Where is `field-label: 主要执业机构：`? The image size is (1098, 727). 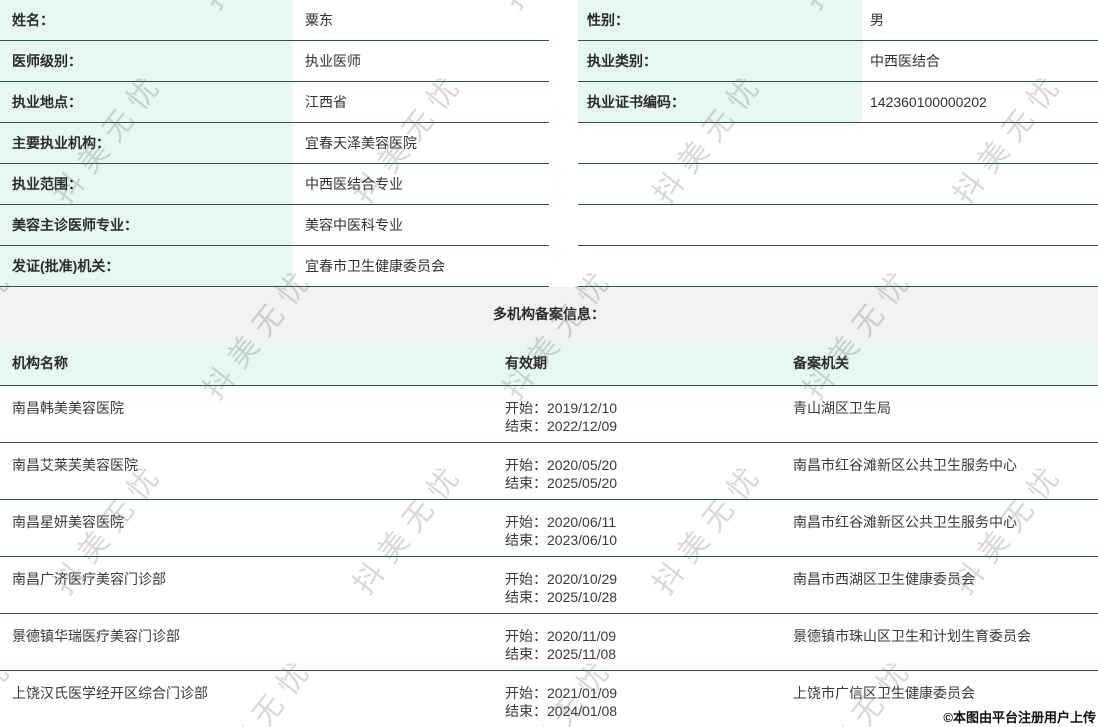
field-label: 主要执业机构： is located at coordinates (146, 143).